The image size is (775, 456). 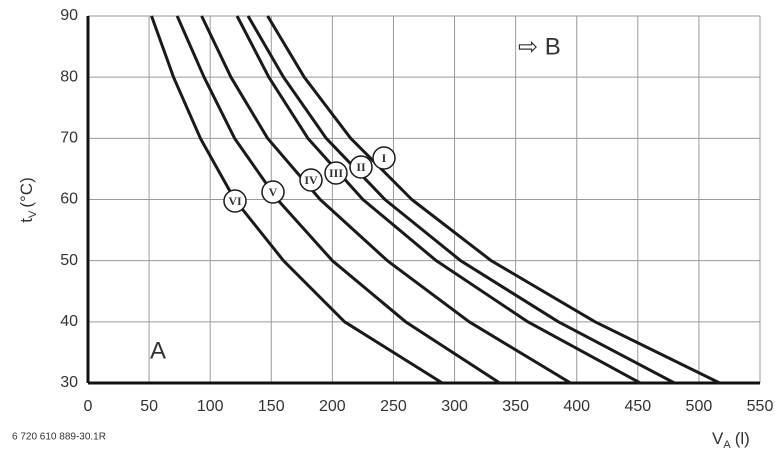 What do you see at coordinates (59, 437) in the screenshot?
I see `footnote: 6 720 610 889-30.1R` at bounding box center [59, 437].